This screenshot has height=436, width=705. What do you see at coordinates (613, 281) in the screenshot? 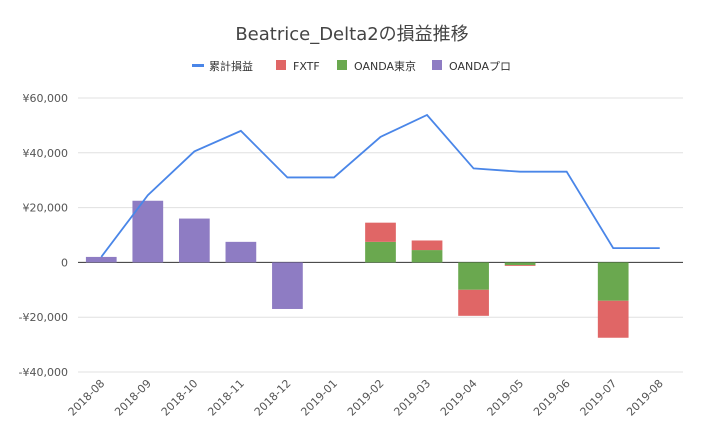
I see `bar-OANDA東京-2019-07` at bounding box center [613, 281].